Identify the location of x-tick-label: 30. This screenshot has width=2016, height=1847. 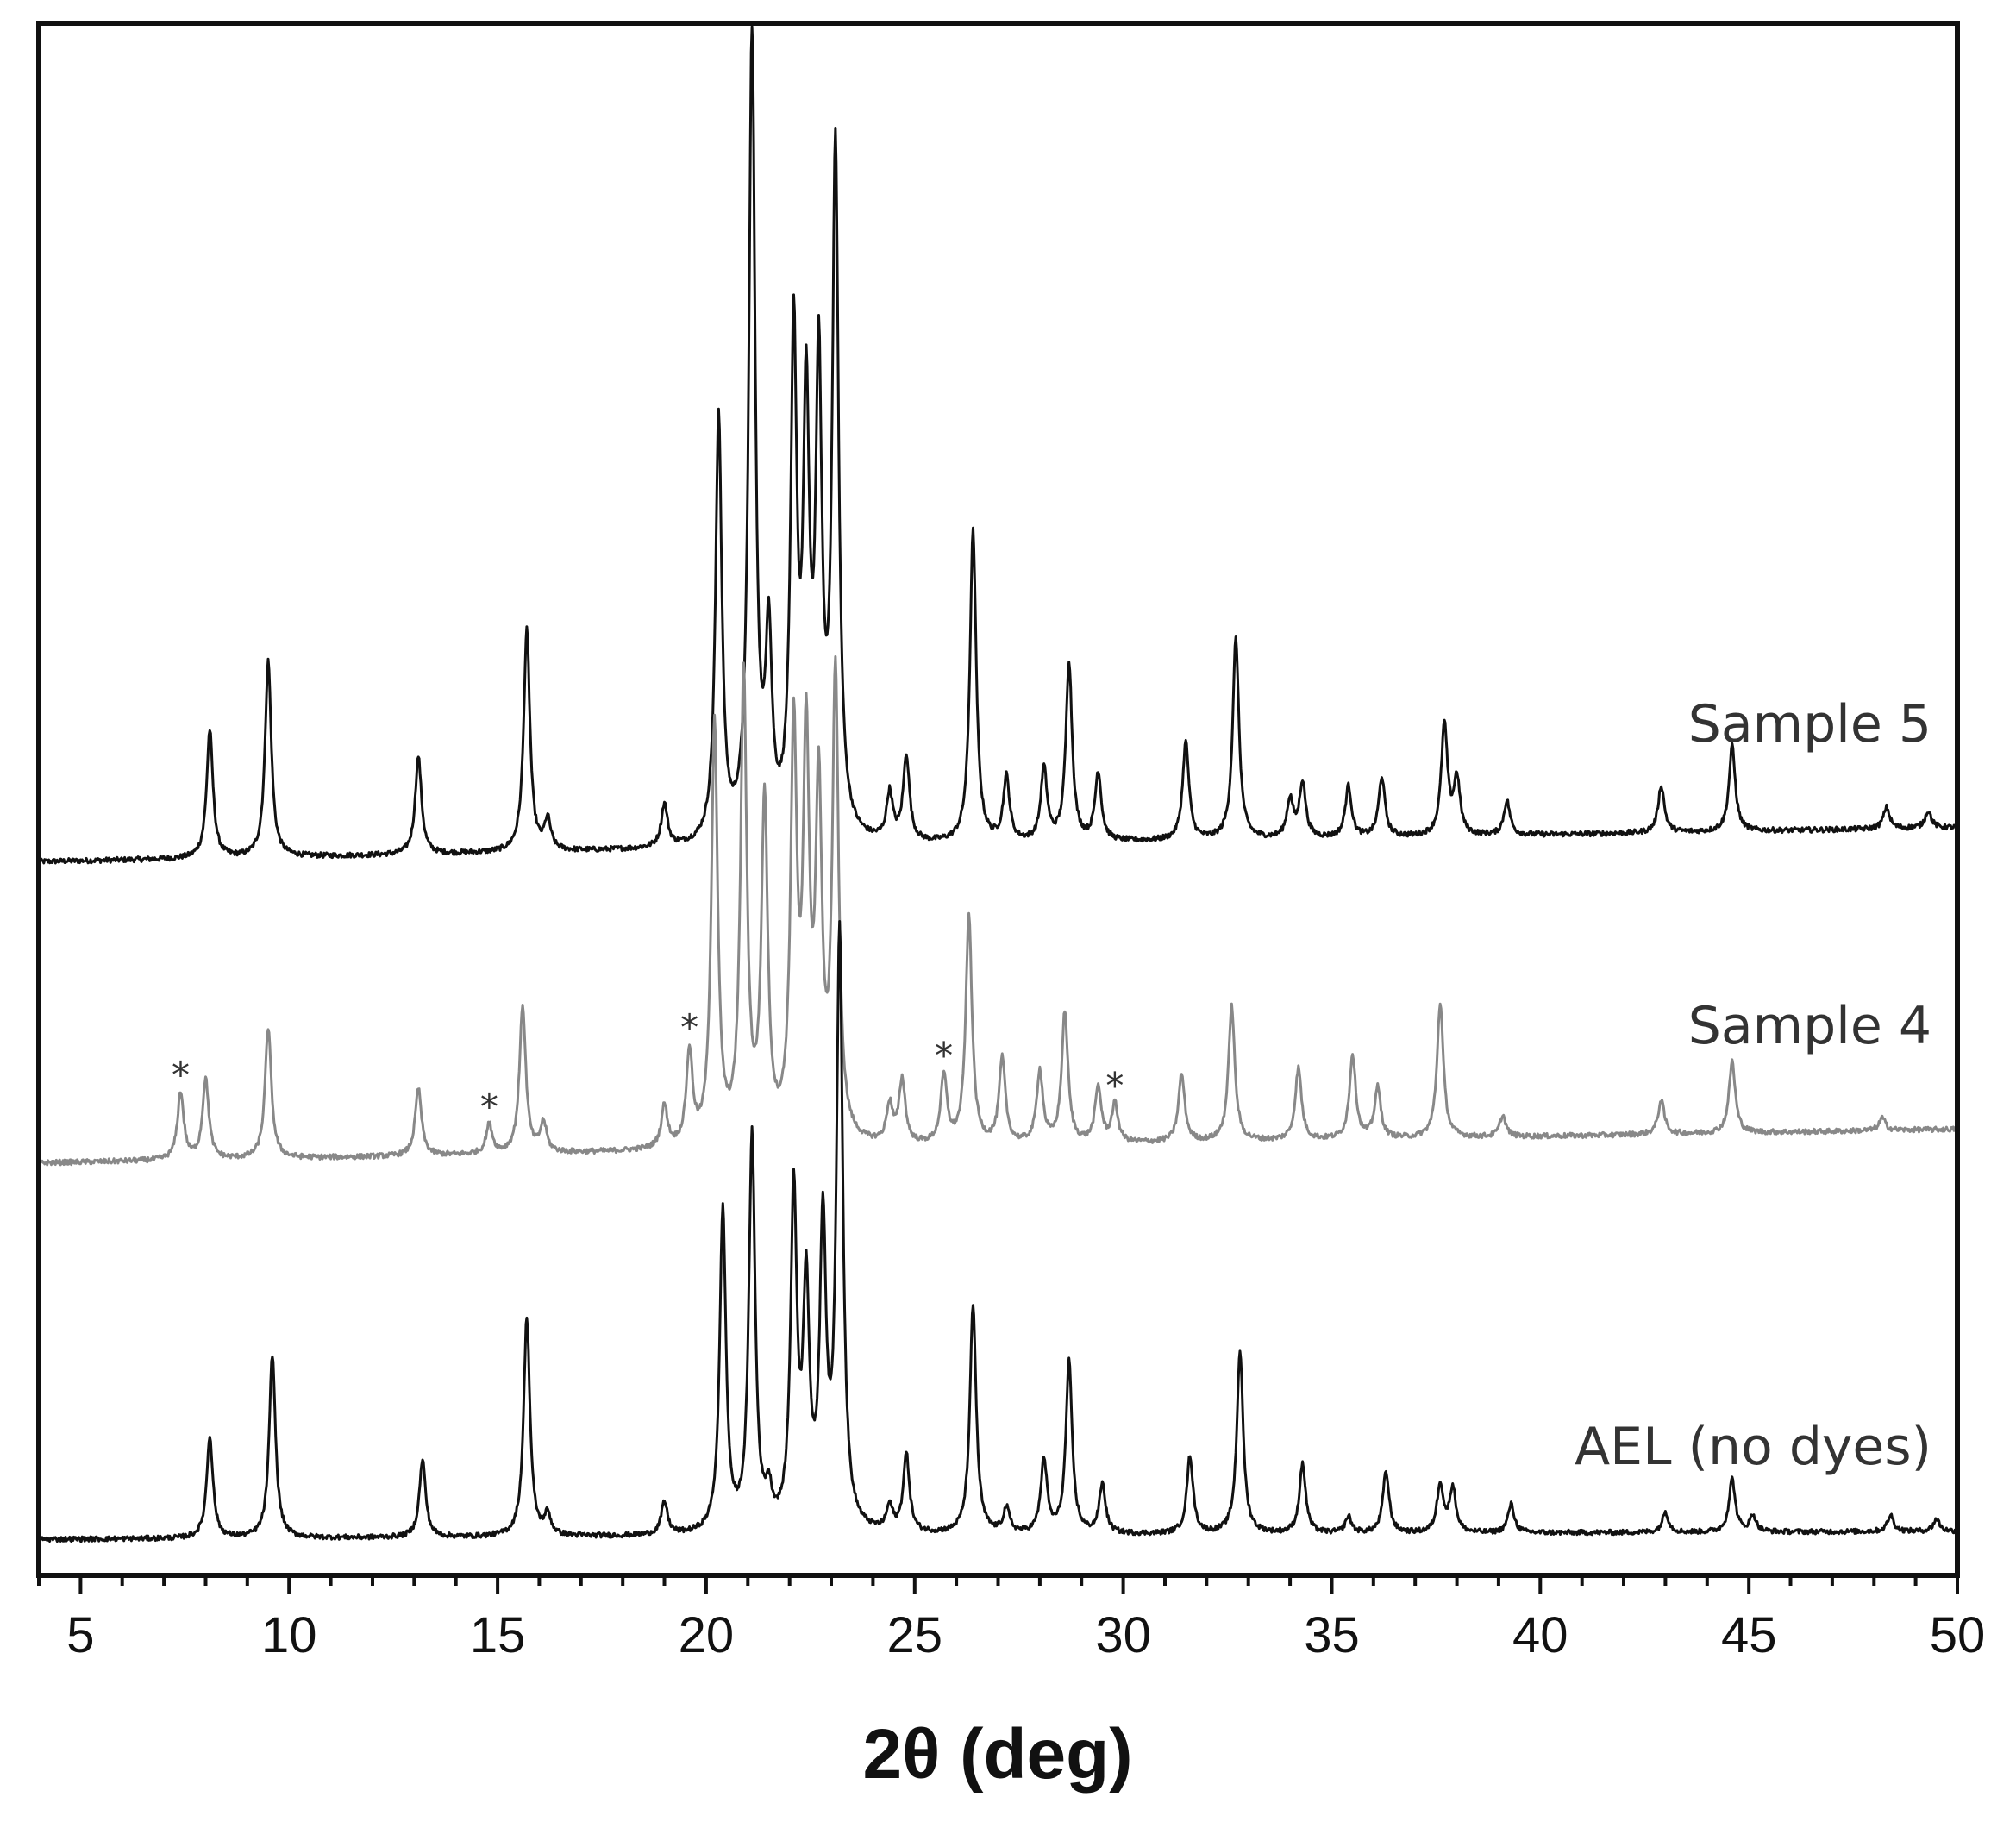
(1123, 1635).